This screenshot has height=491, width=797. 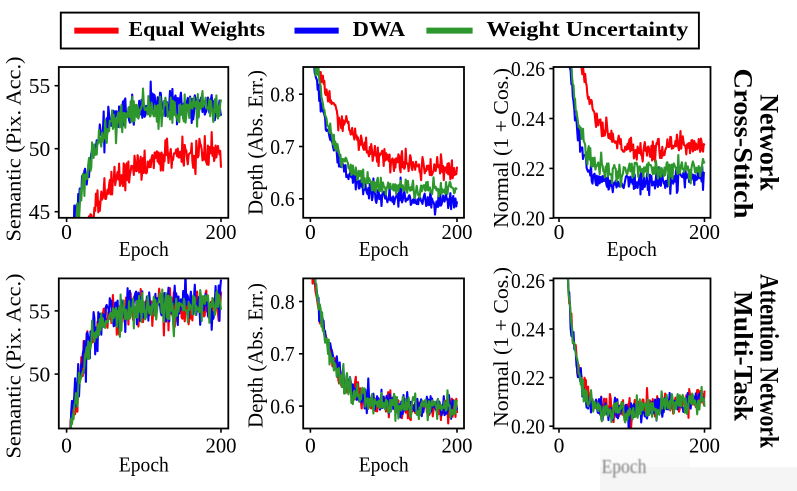 I want to click on svg-text: Equal Weights, so click(x=197, y=29).